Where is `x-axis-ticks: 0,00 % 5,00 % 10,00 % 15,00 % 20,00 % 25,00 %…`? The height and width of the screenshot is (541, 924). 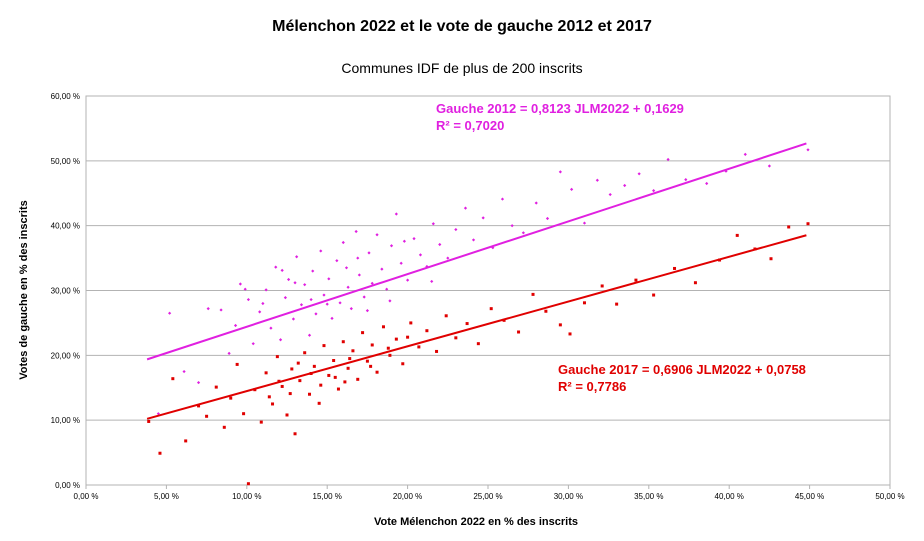
x-axis-ticks: 0,00 % 5,00 % 10,00 % 15,00 % 20,00 % 25,00 %… is located at coordinates (489, 493).